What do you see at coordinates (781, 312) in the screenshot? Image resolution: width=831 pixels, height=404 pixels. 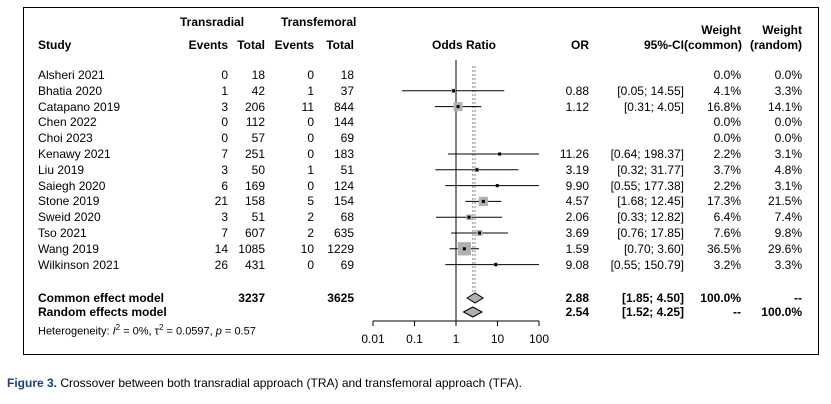 I see `summary-weight-random: 100.0%` at bounding box center [781, 312].